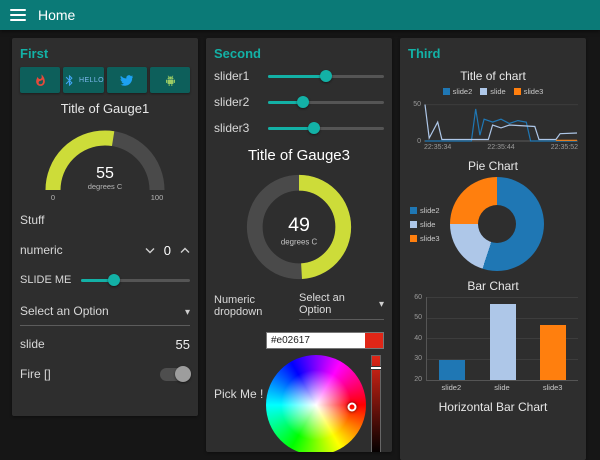 The height and width of the screenshot is (460, 600). Describe the element at coordinates (105, 250) in the screenshot. I see `numeric-widget: numeric 0` at that location.